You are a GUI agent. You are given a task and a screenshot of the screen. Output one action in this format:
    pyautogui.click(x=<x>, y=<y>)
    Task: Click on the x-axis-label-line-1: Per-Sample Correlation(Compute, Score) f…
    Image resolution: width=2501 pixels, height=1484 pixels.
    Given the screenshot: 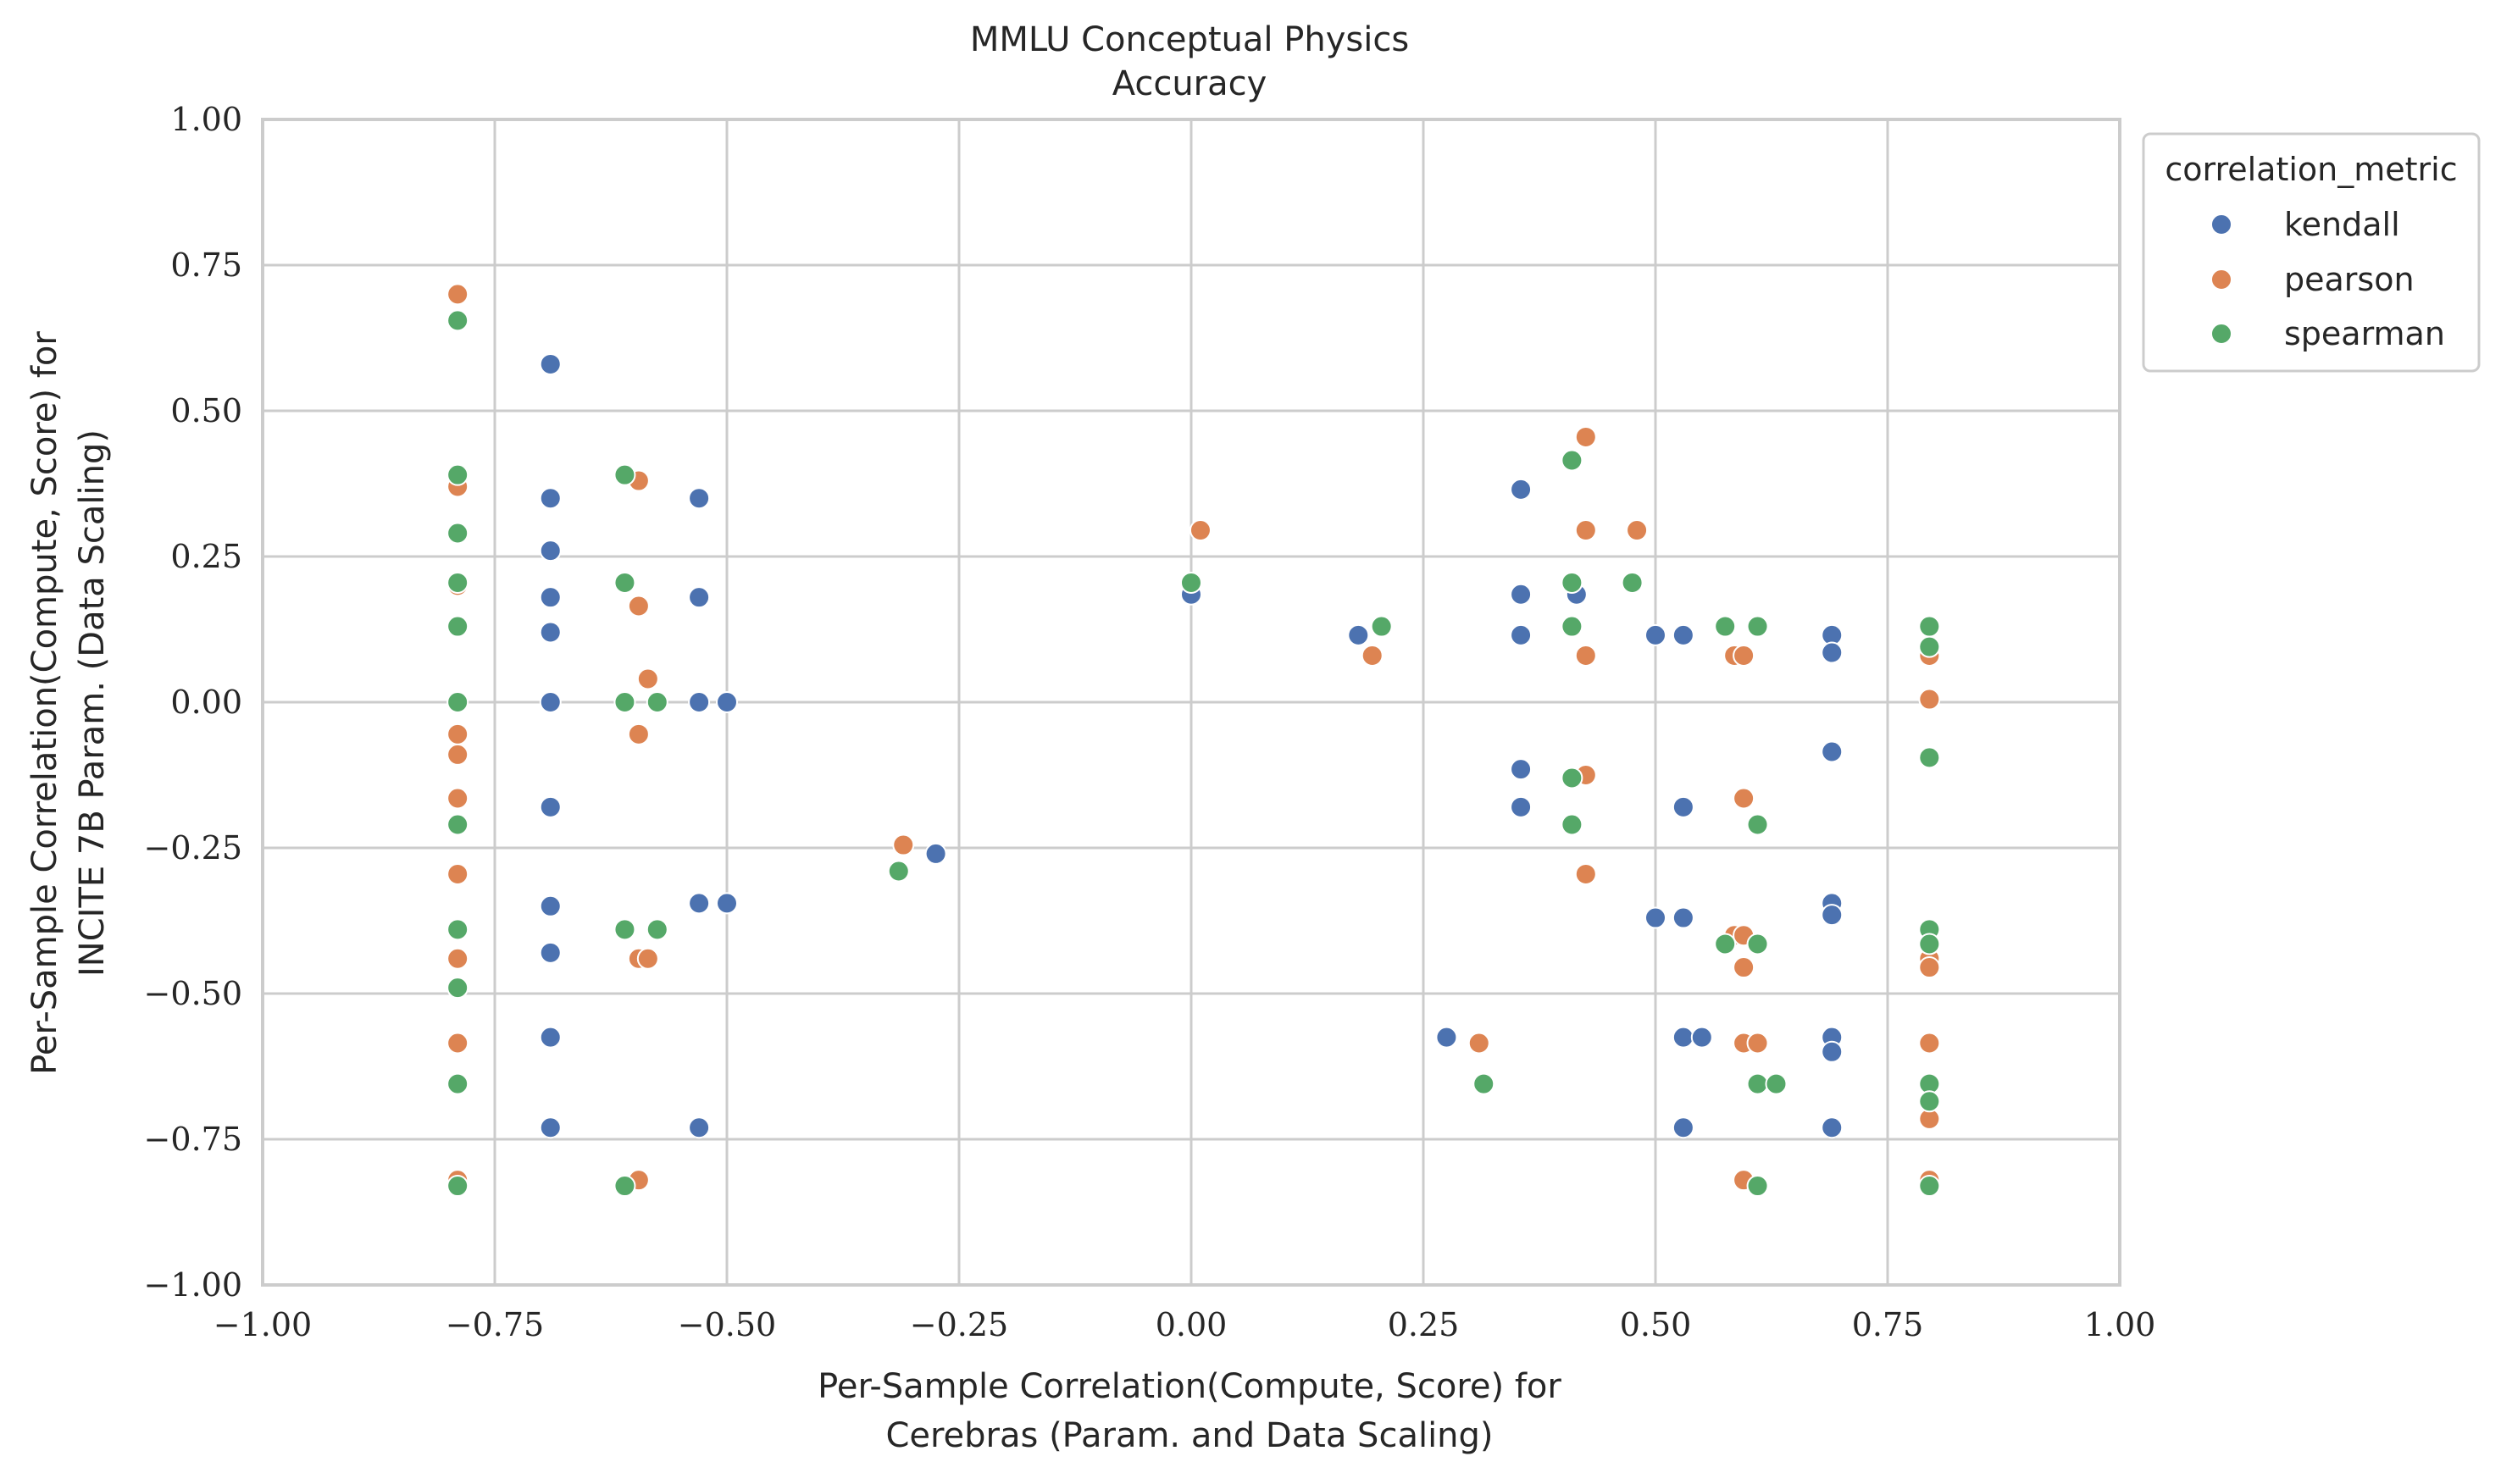 What is the action you would take?
    pyautogui.click(x=1189, y=1386)
    